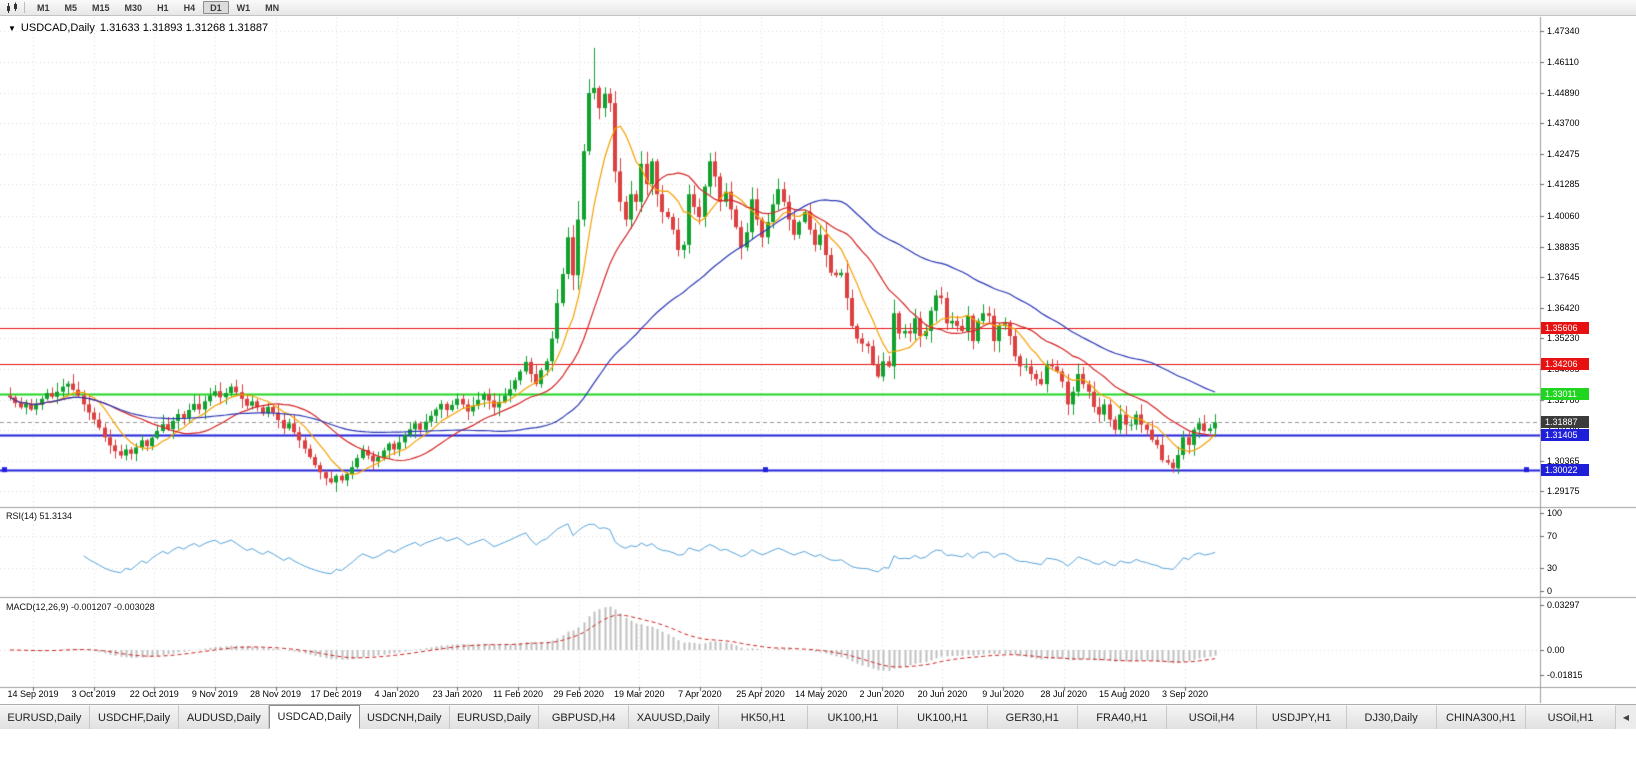 This screenshot has width=1636, height=761. Describe the element at coordinates (1563, 123) in the screenshot. I see `price-axis-label: 1.43700` at that location.